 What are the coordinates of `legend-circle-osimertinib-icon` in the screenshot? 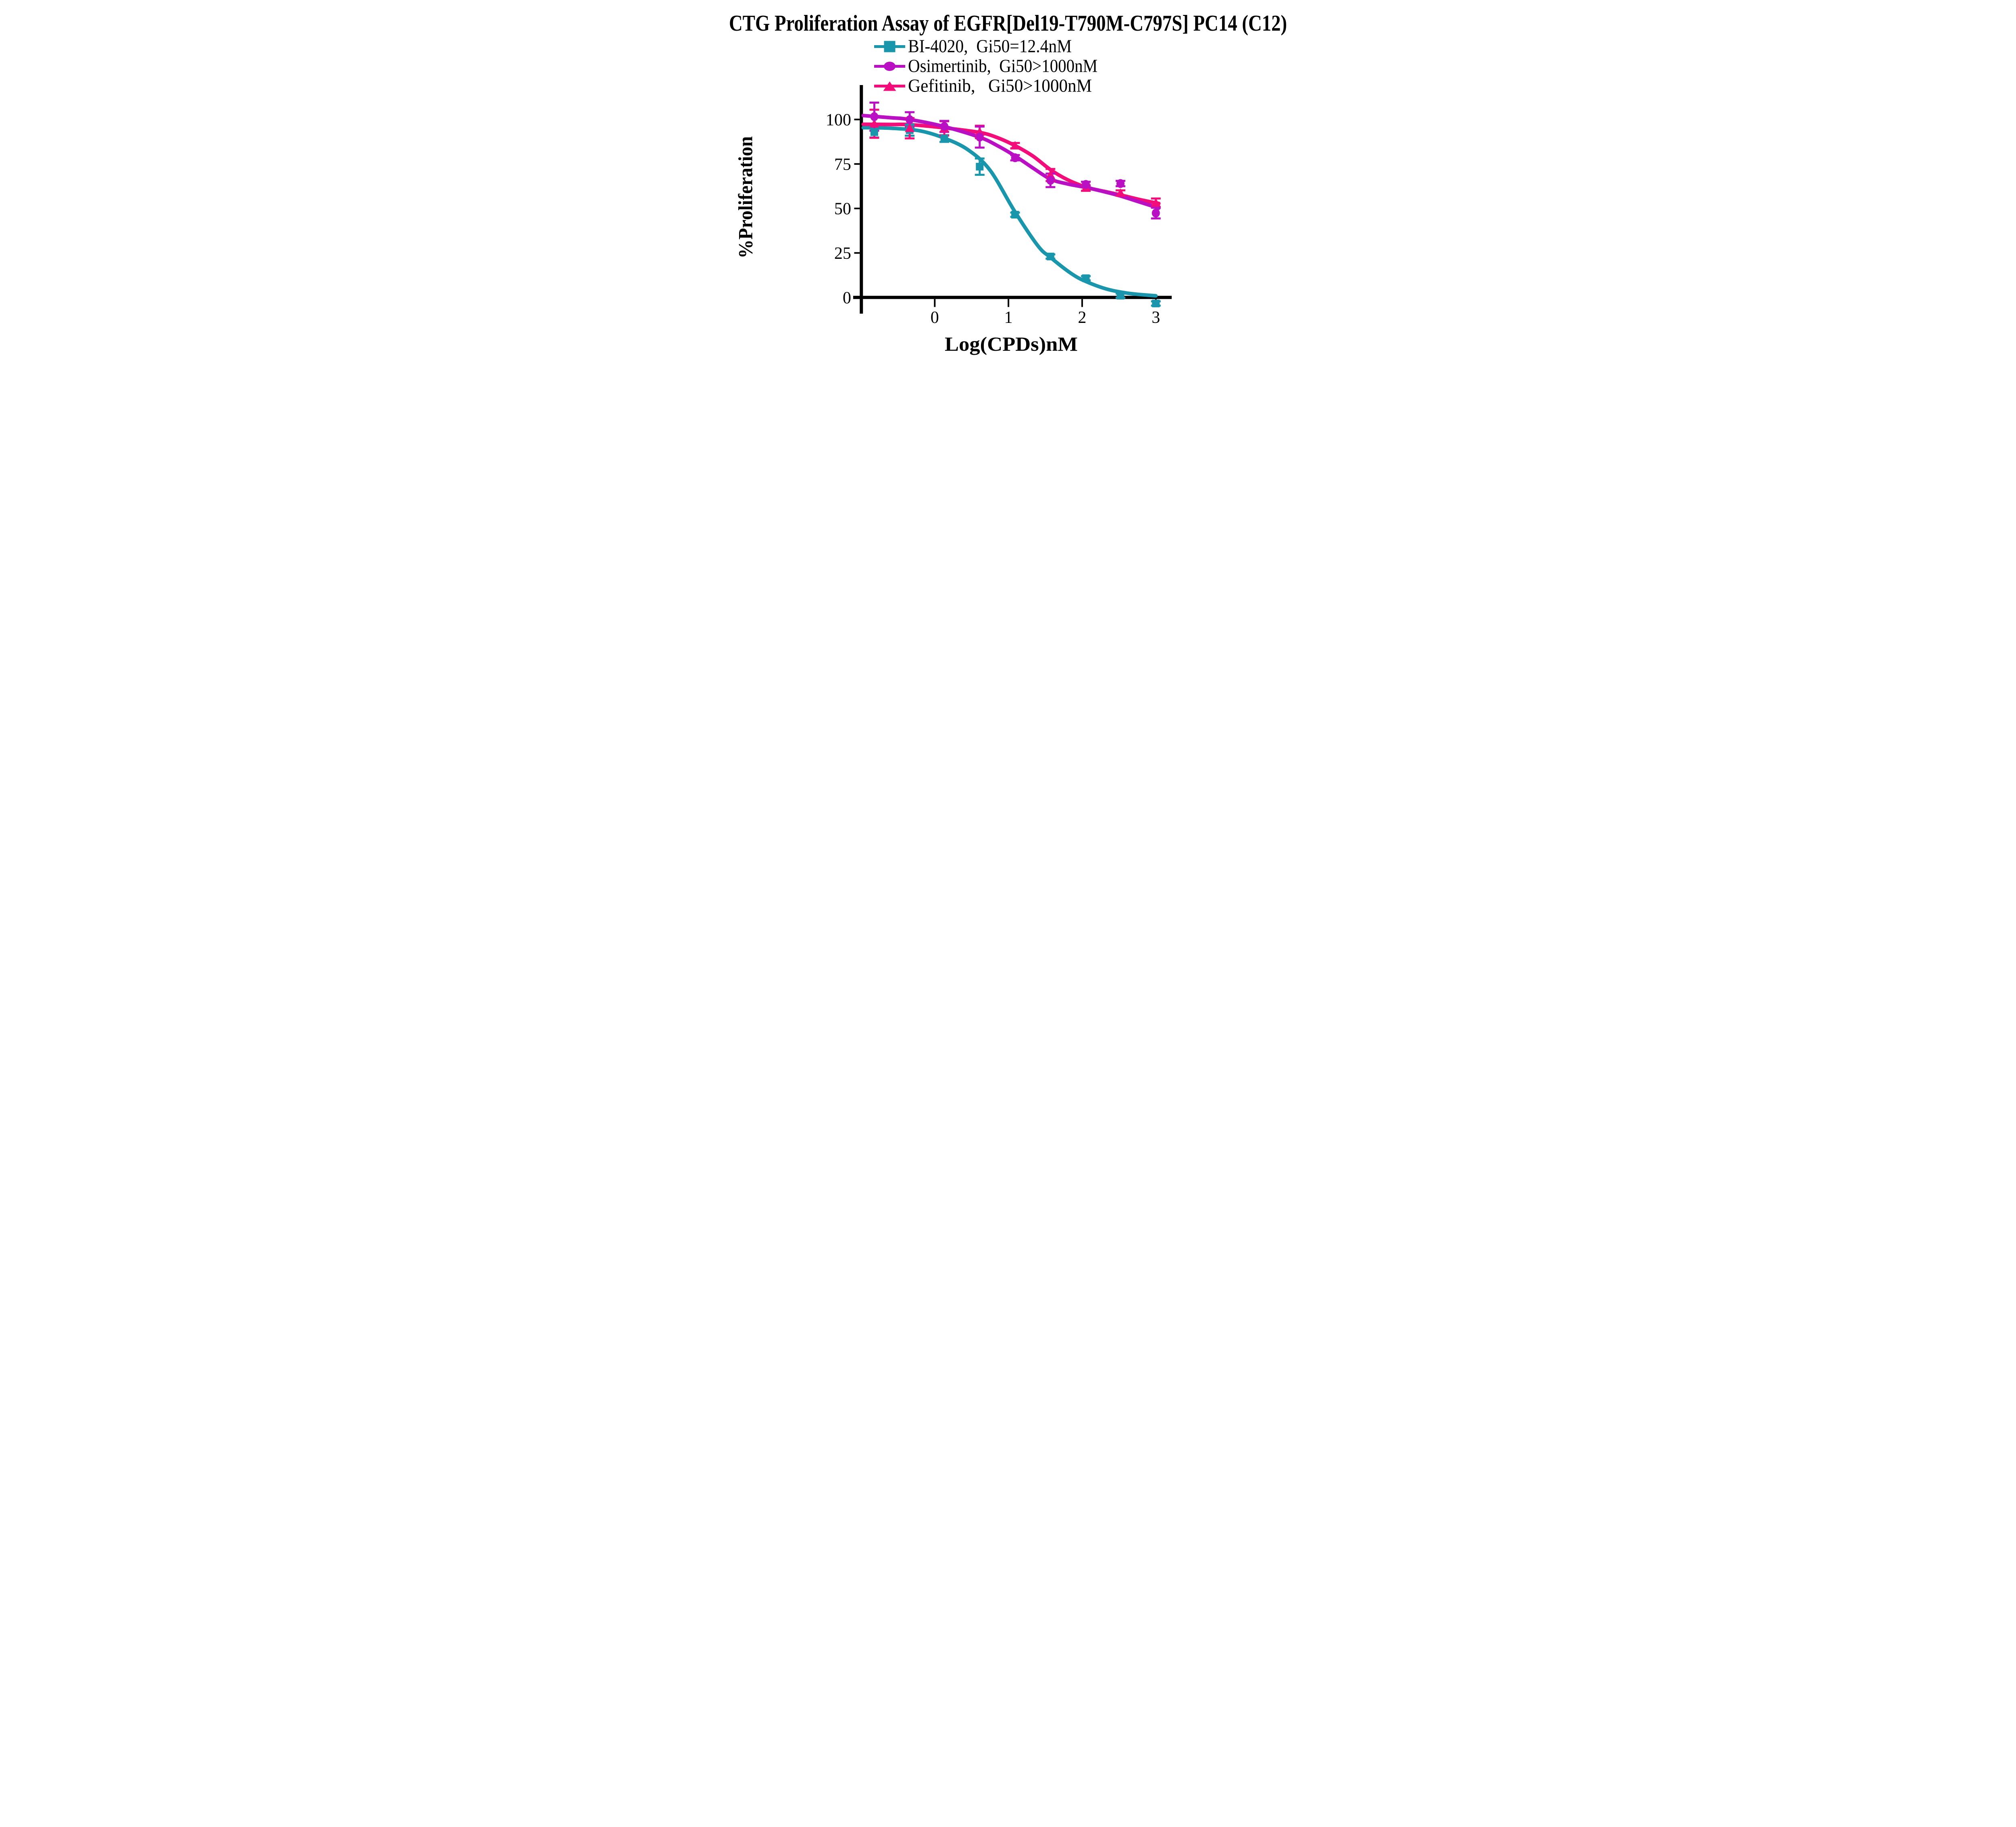 It's located at (890, 66).